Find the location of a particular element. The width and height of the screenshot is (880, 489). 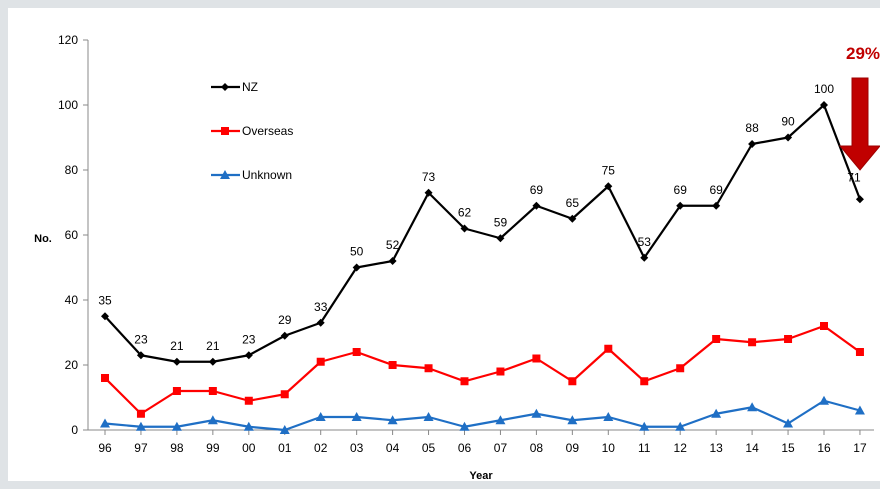

data-label: 50 is located at coordinates (357, 252).